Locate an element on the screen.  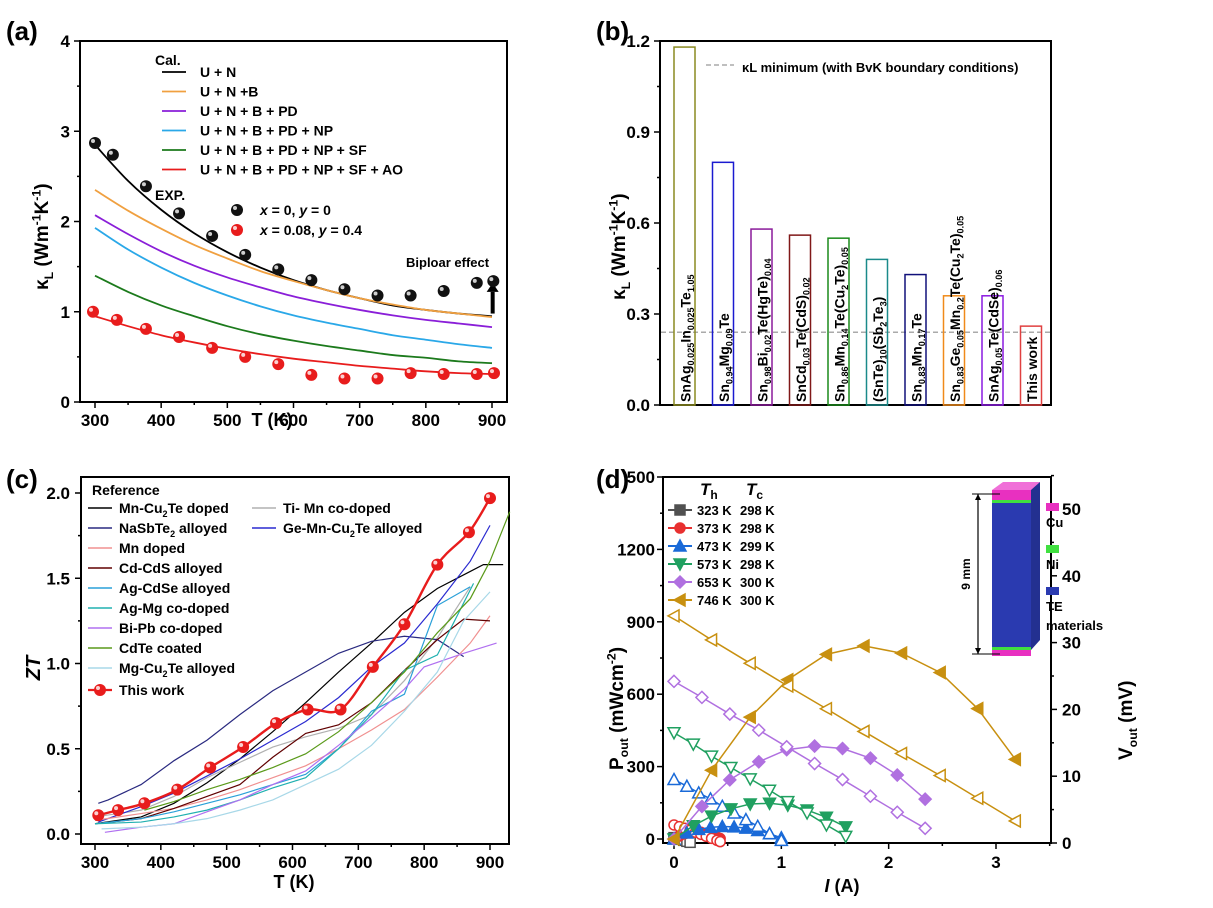
inset-legend-swatch is located at coordinates (1052, 591).